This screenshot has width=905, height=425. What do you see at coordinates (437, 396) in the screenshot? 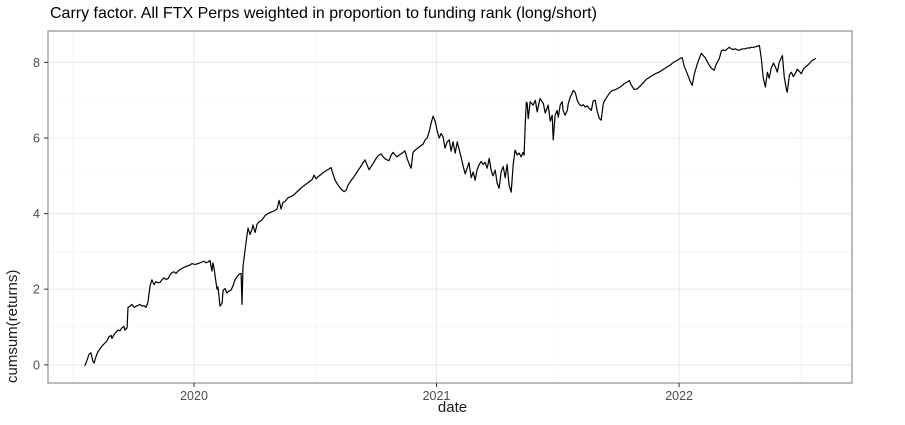
I see `x-tick-label: 2021` at bounding box center [437, 396].